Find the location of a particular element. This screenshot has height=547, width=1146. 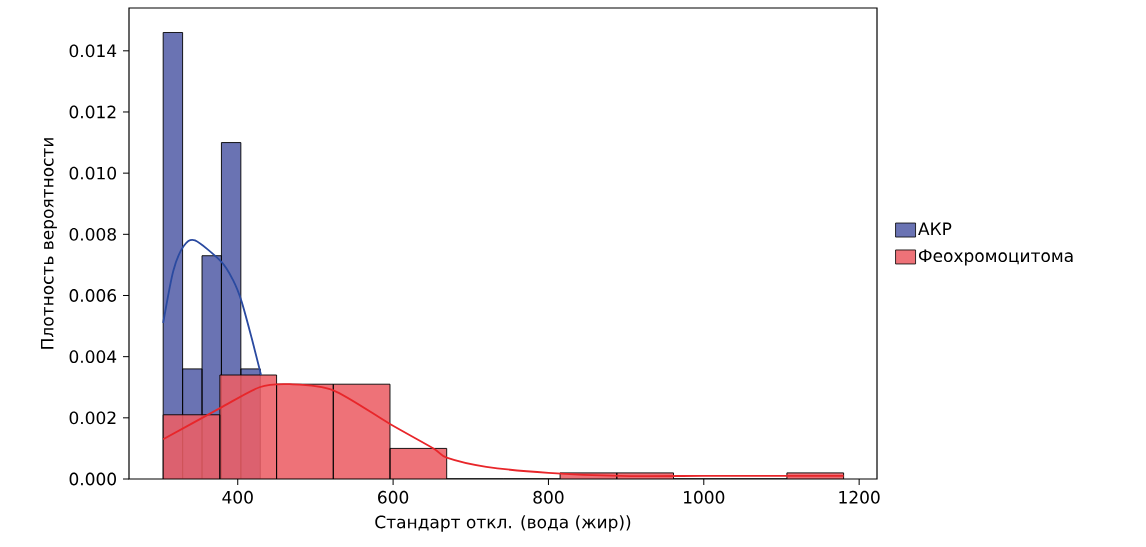

y-tick-label: 0.014 is located at coordinates (93, 51).